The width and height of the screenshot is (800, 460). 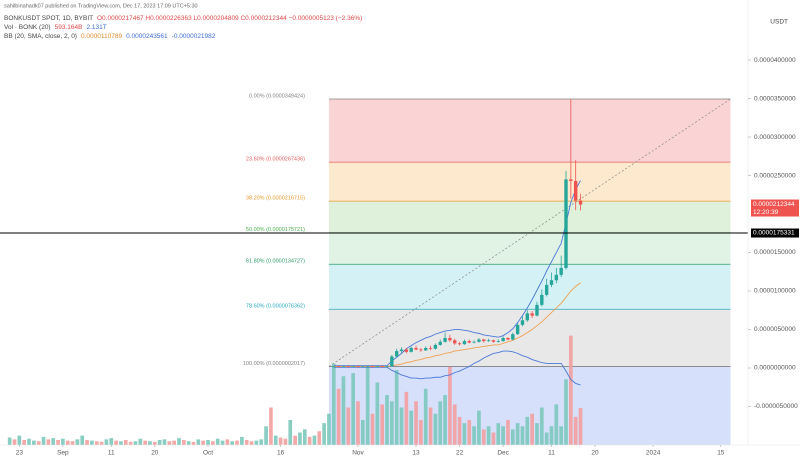 What do you see at coordinates (101, 36) in the screenshot?
I see `legend-item: 0.0000110789` at bounding box center [101, 36].